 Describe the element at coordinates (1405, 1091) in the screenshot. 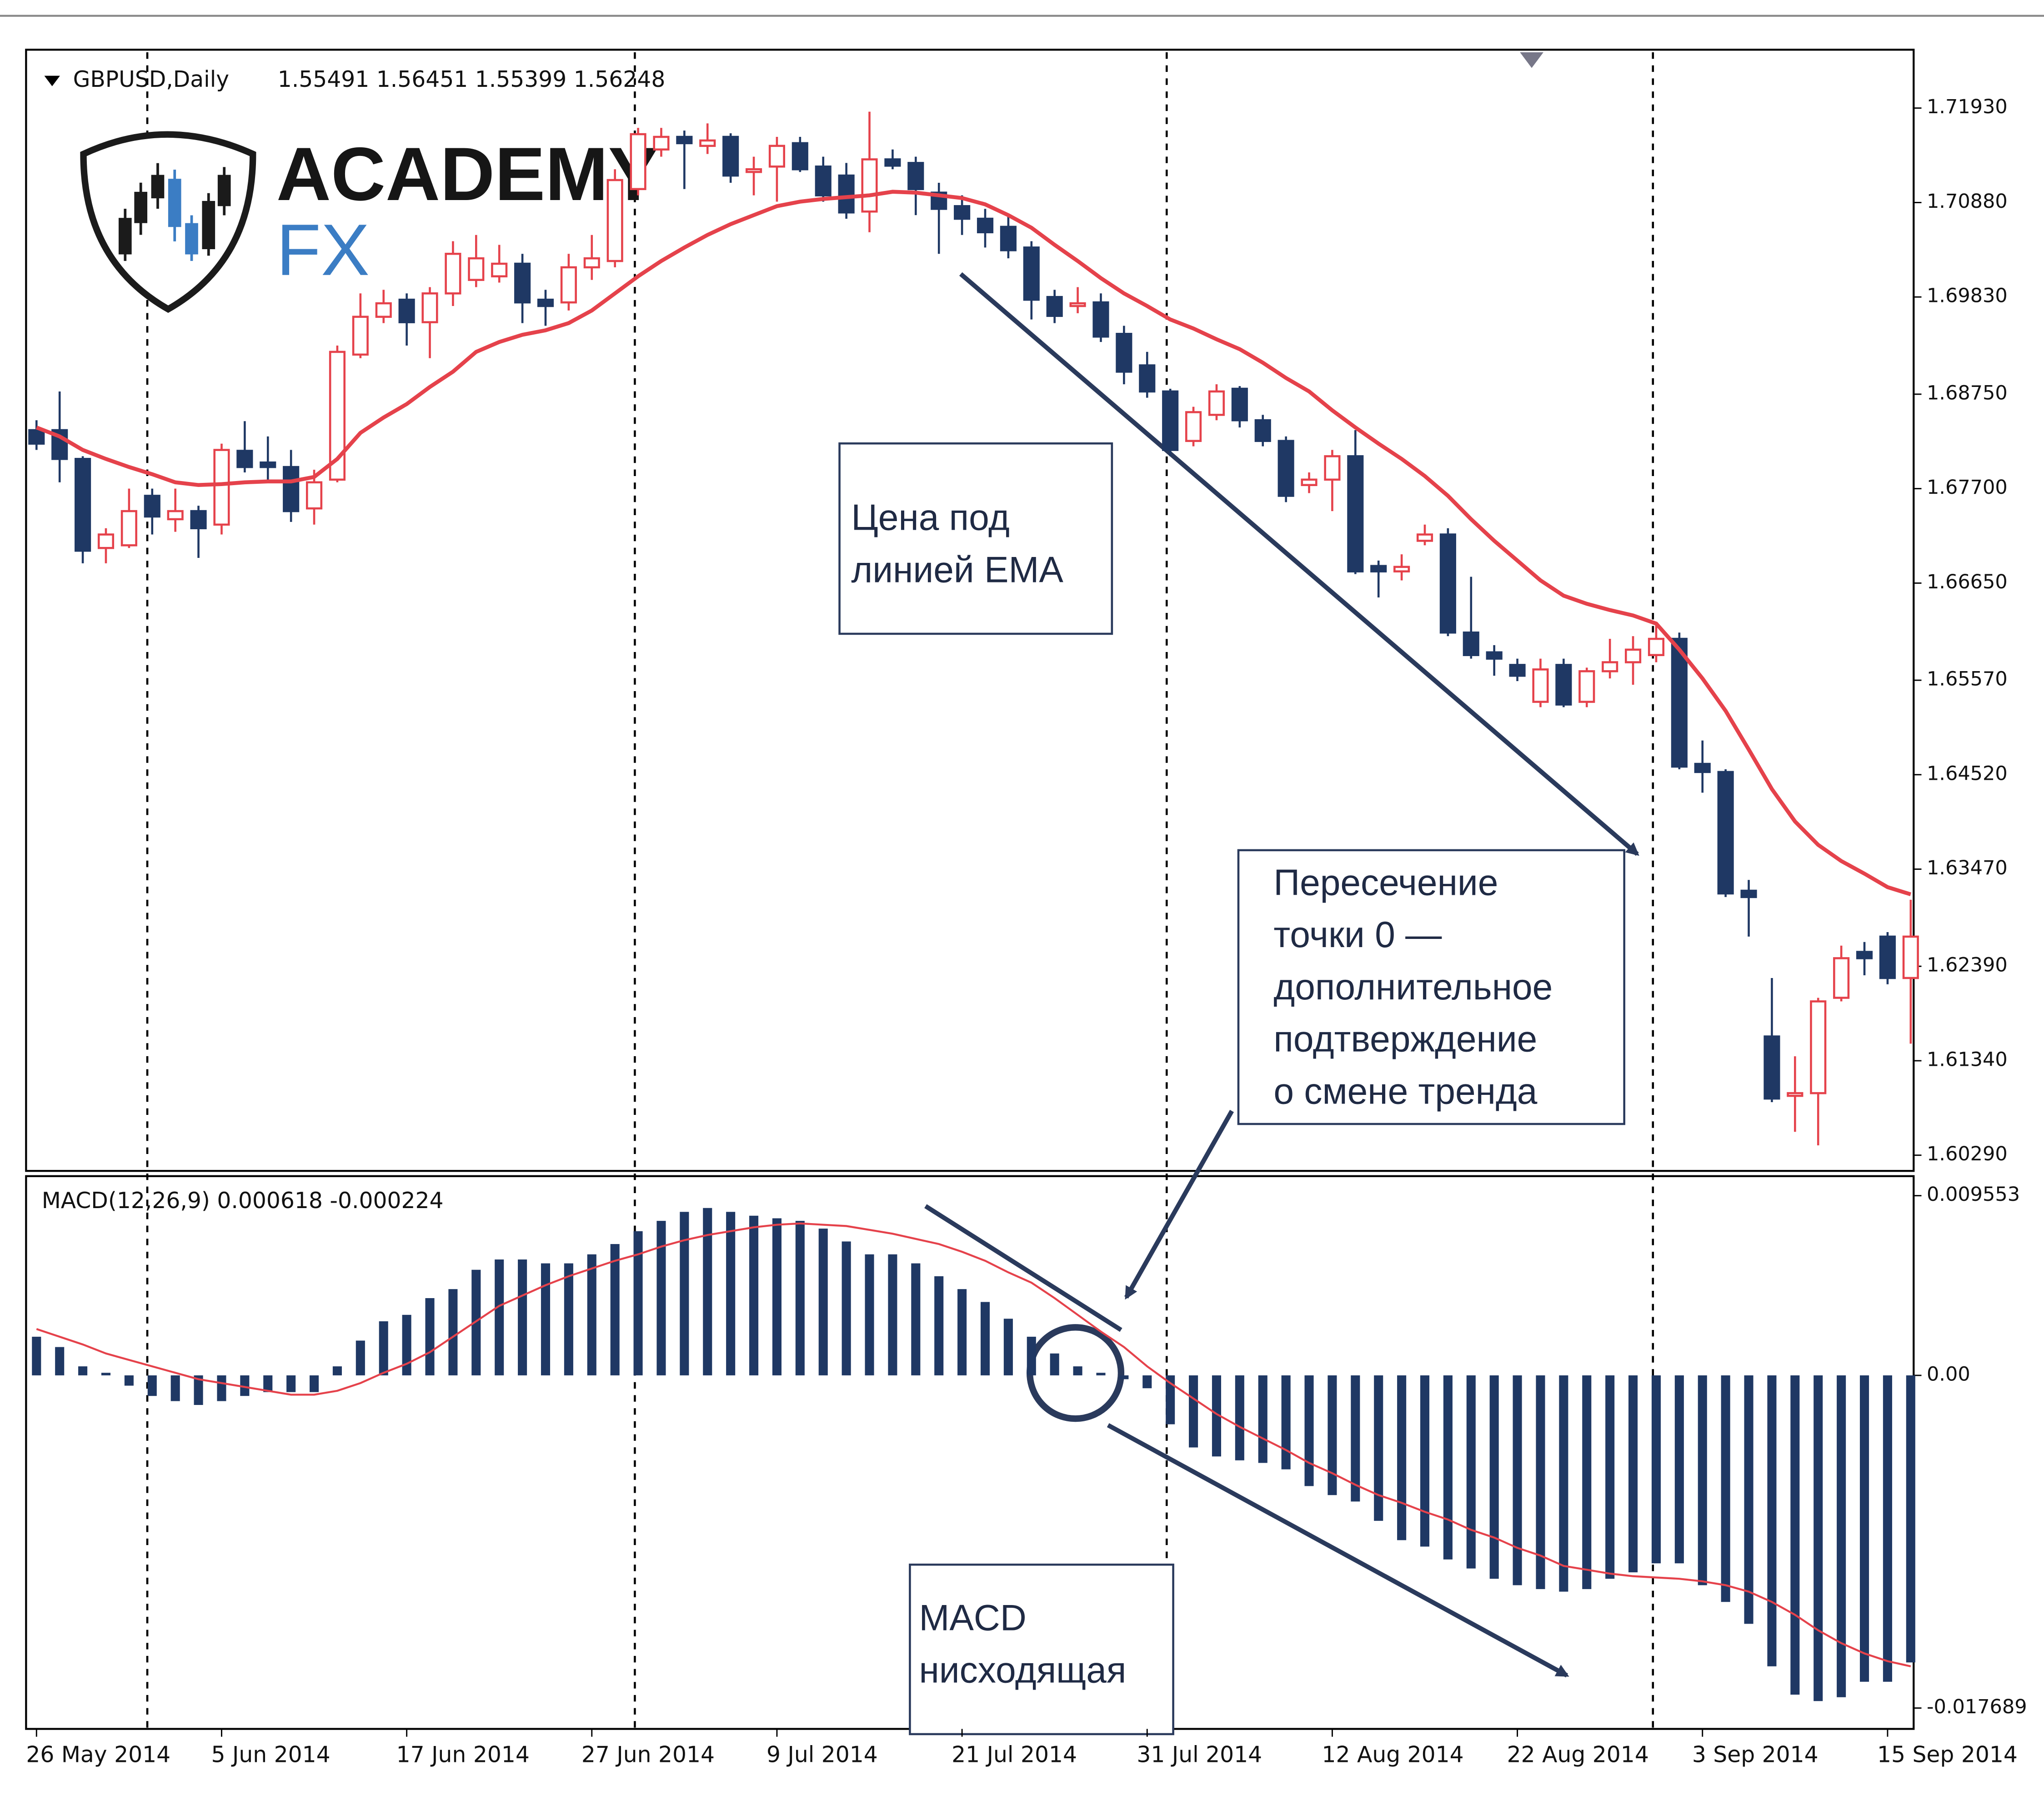

I see `annotation: о смене тренда` at that location.